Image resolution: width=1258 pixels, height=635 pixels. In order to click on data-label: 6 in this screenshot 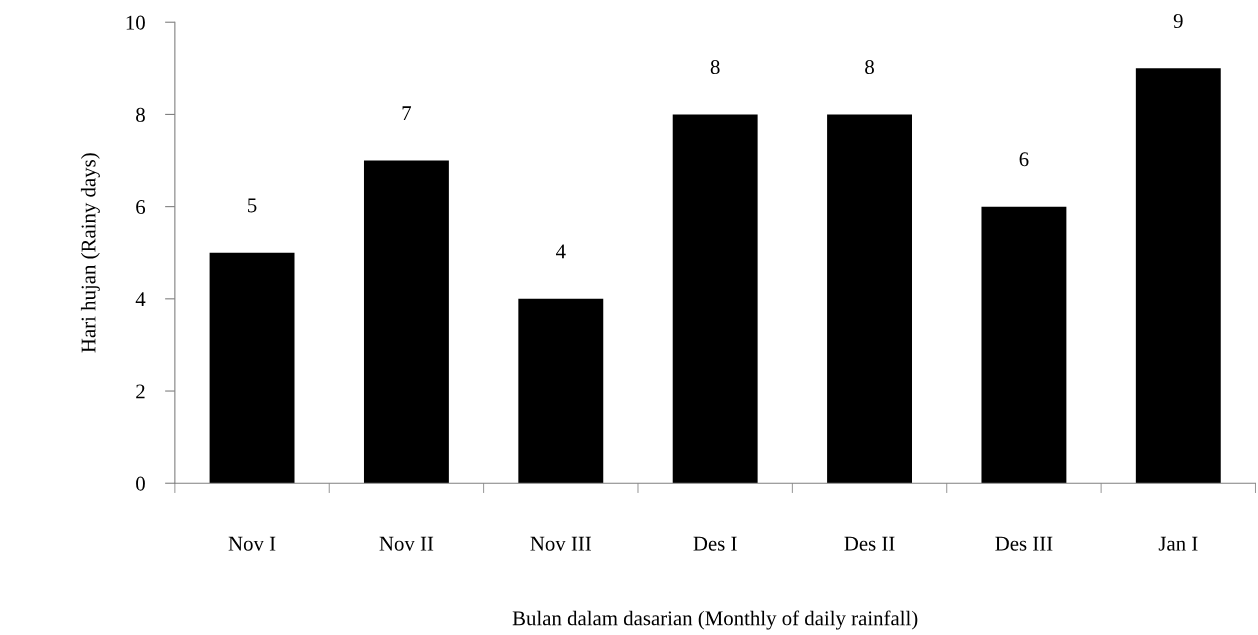, I will do `click(1024, 159)`.